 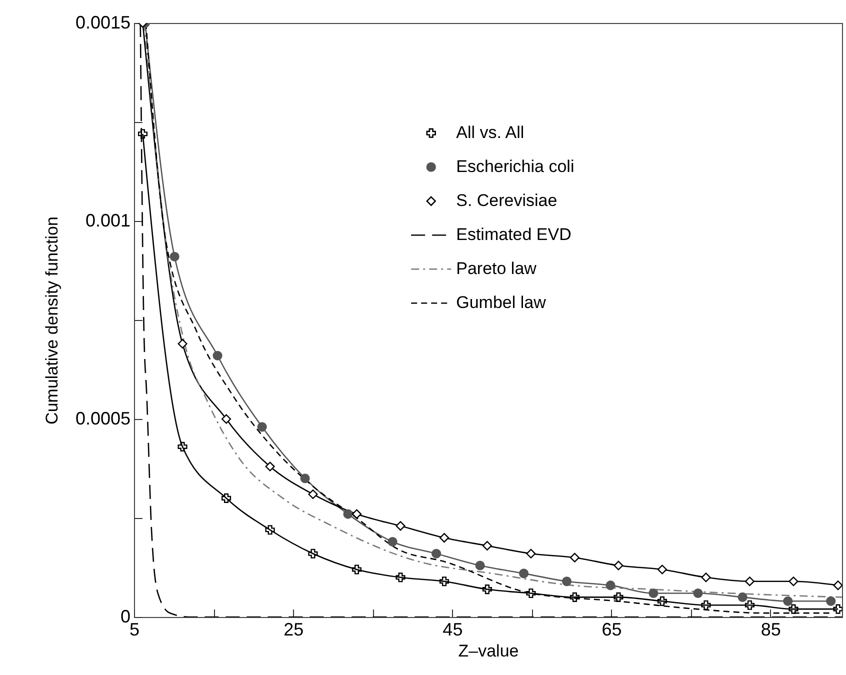 I want to click on legend-label: Gumbel law, so click(x=501, y=302).